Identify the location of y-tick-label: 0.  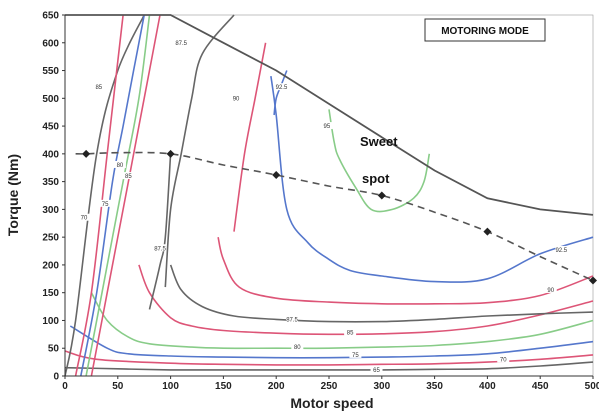
(56, 377).